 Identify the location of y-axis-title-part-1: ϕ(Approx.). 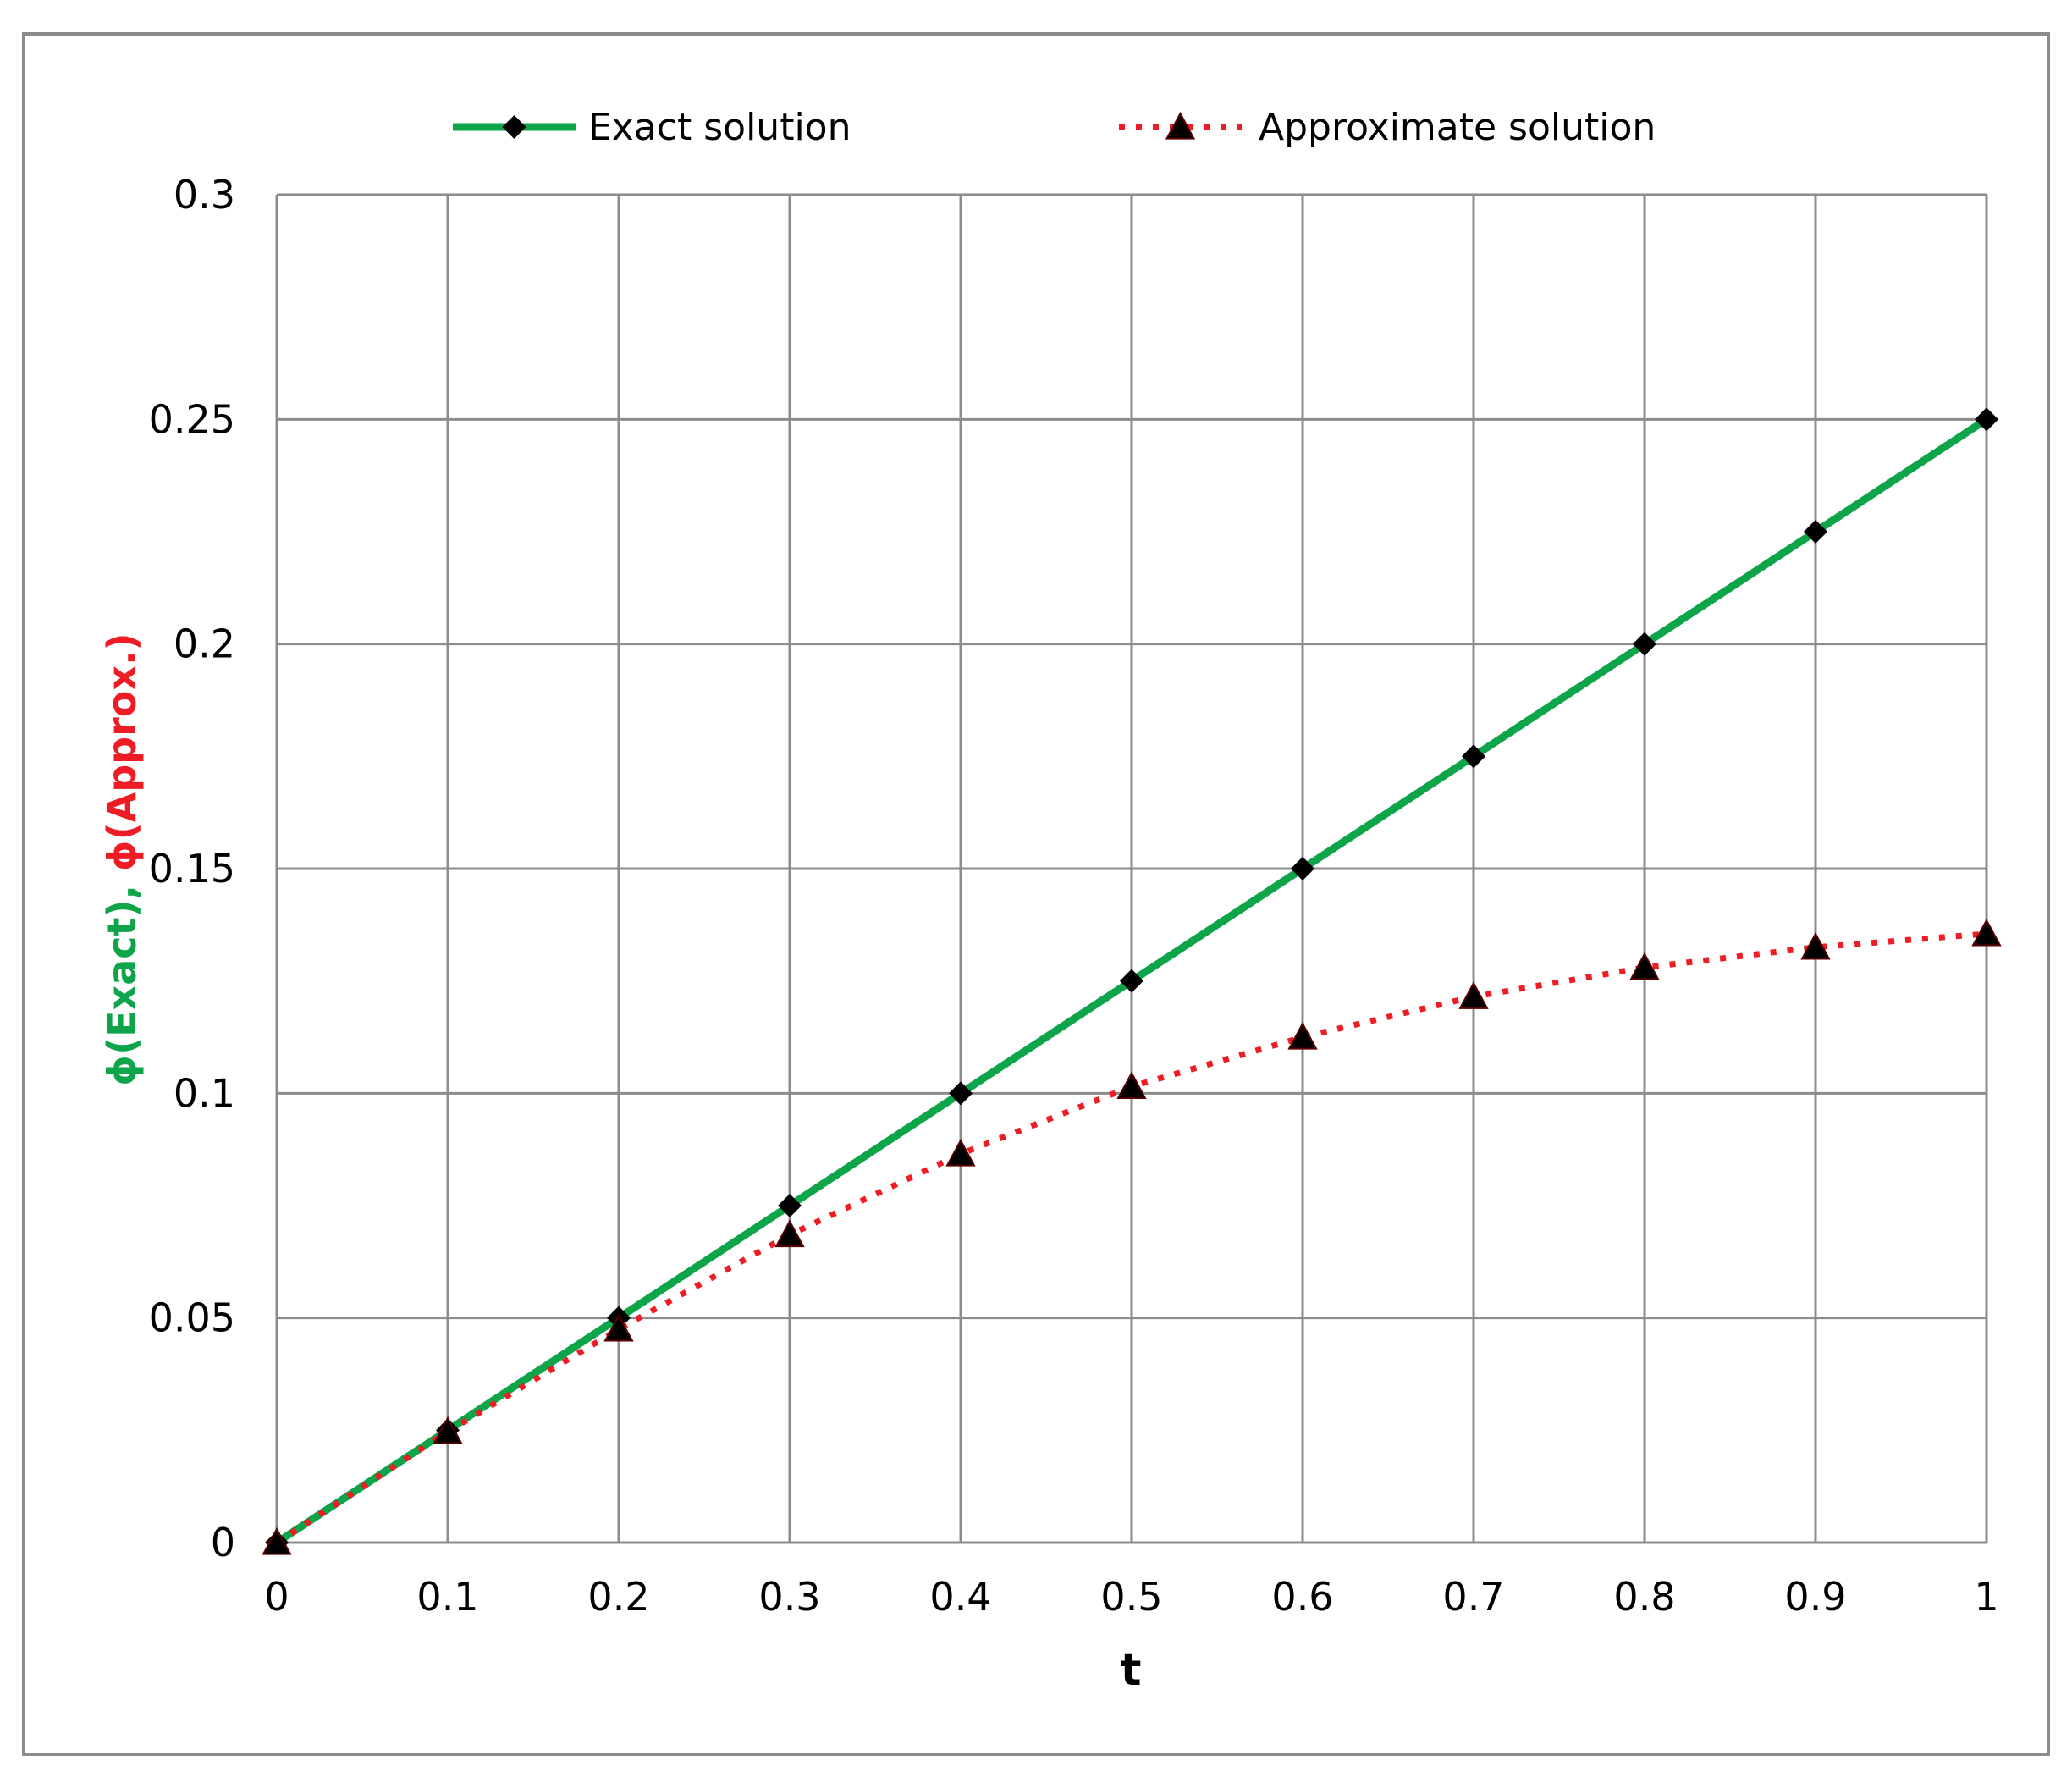
(122, 758).